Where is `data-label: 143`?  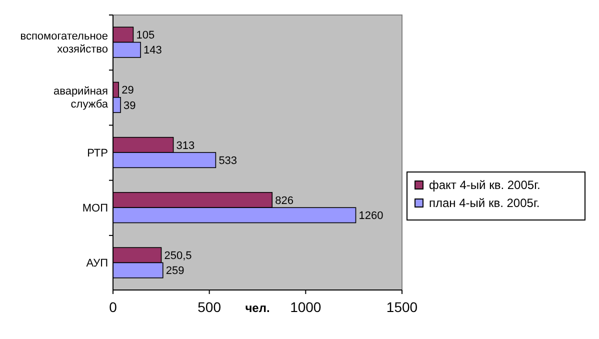
data-label: 143 is located at coordinates (153, 50).